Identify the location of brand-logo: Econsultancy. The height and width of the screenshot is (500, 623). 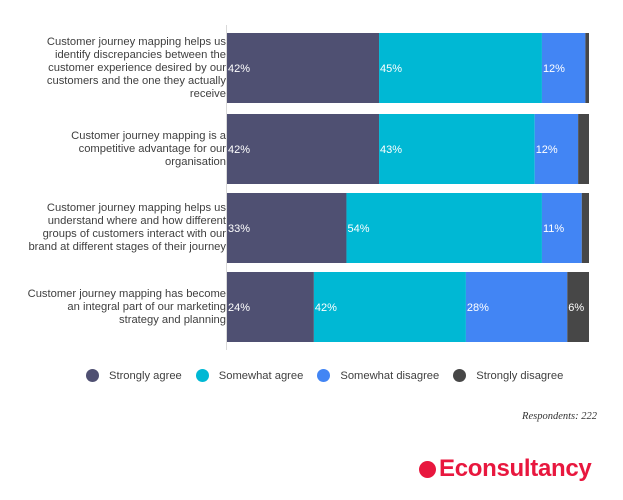
(505, 469).